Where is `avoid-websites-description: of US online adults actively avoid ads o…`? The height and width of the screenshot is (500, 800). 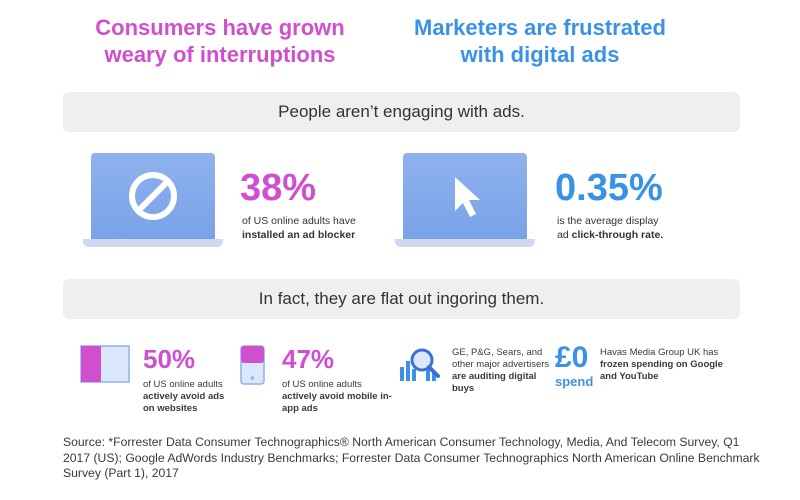 avoid-websites-description: of US online adults actively avoid ads o… is located at coordinates (190, 397).